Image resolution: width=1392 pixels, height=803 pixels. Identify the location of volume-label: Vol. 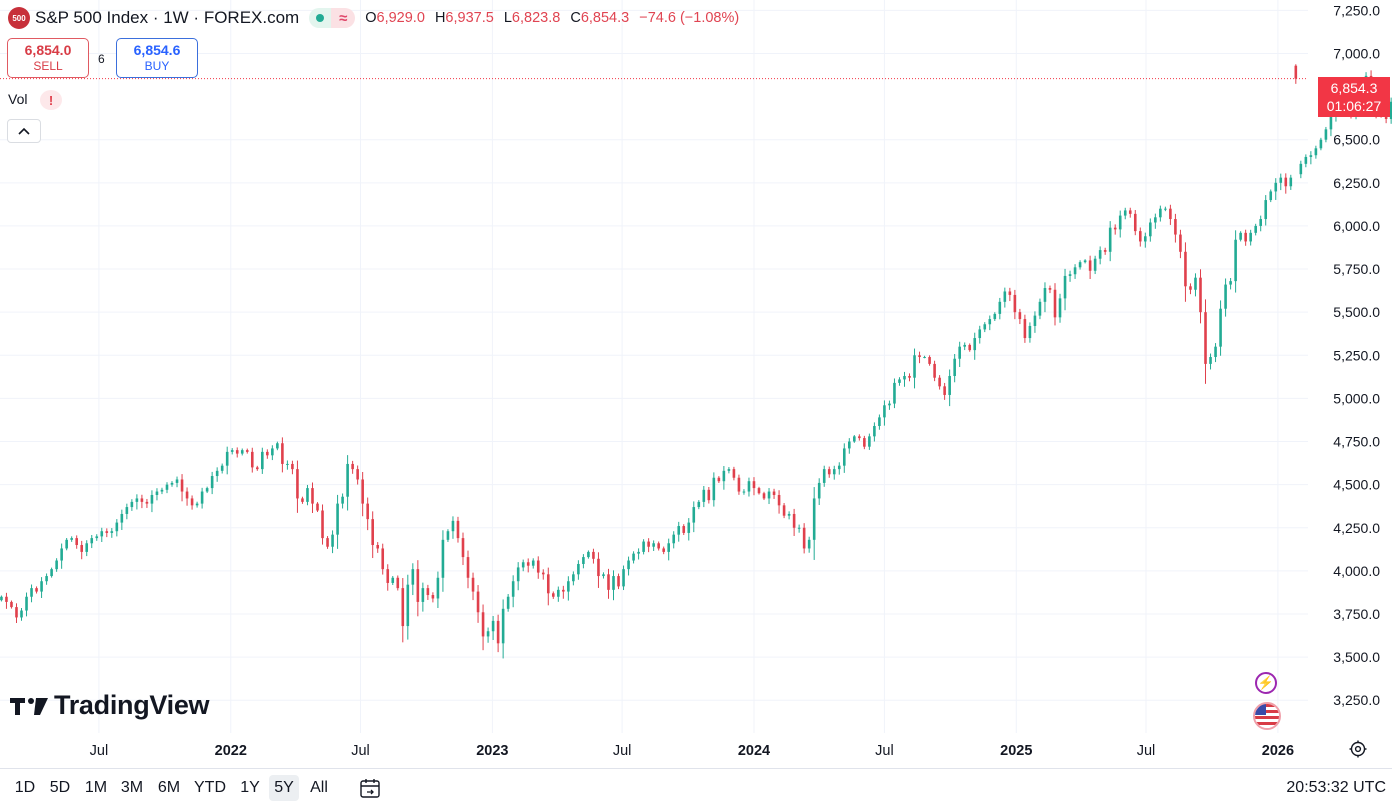
(18, 99).